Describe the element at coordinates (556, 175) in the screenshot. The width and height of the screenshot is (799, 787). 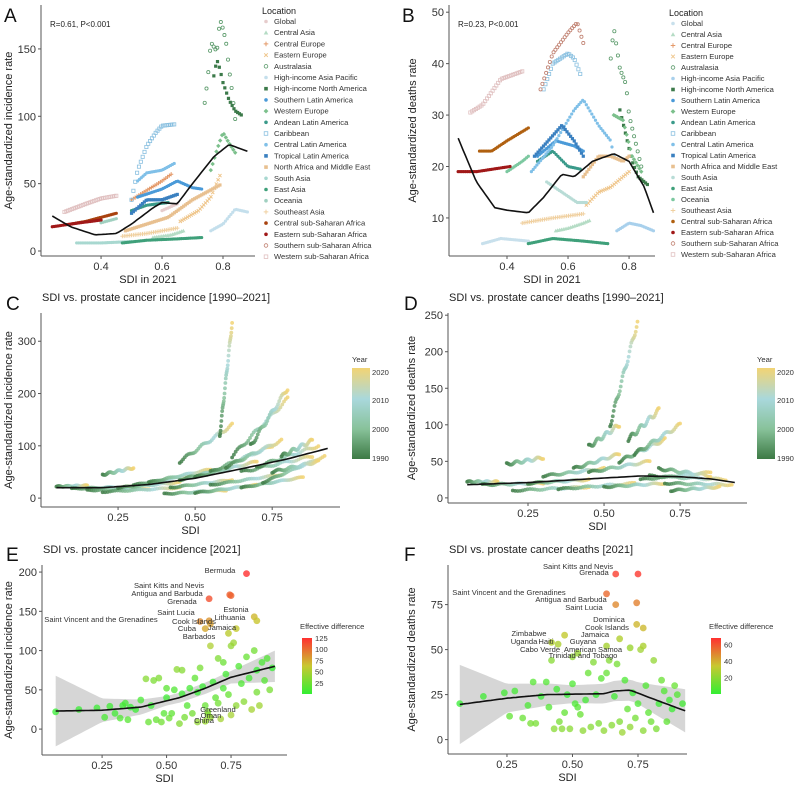
I see `fit-line` at that location.